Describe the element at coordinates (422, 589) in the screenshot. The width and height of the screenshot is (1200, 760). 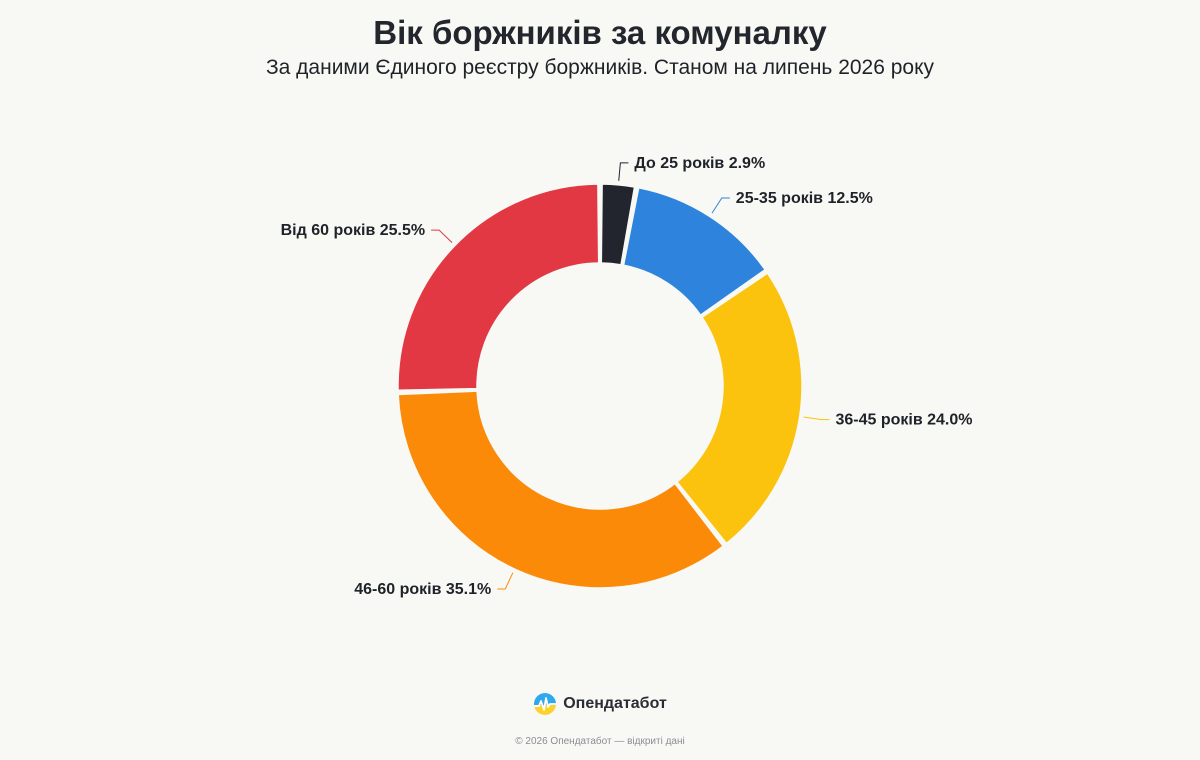
I see `slice-label-4: 46-60 років 35.1%` at that location.